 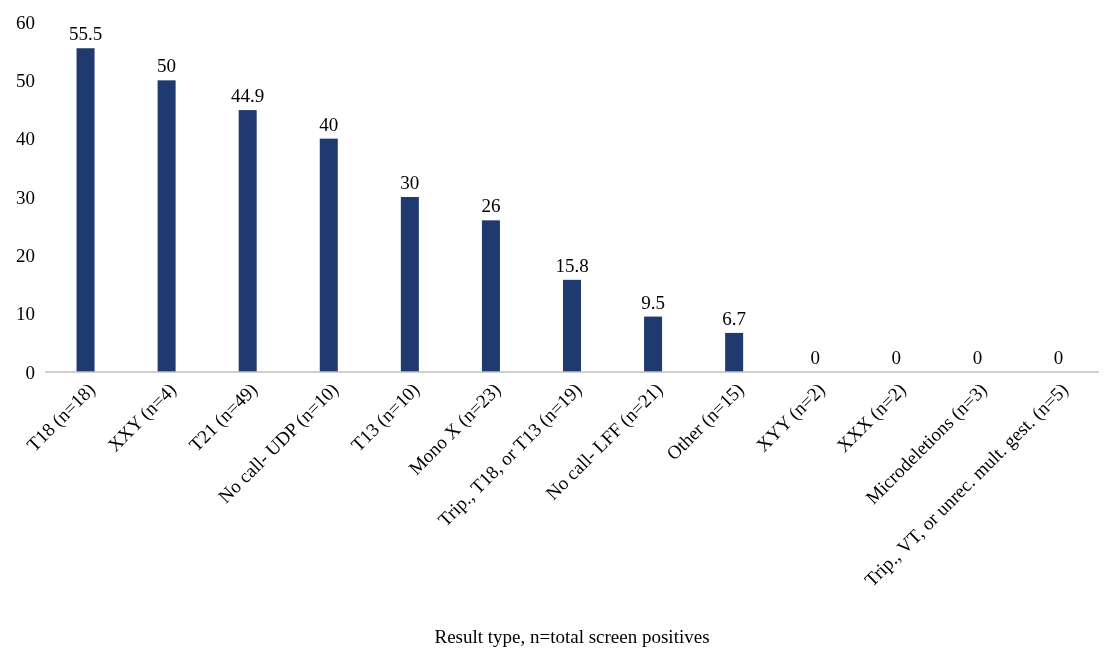 What do you see at coordinates (410, 182) in the screenshot?
I see `data-label: 30` at bounding box center [410, 182].